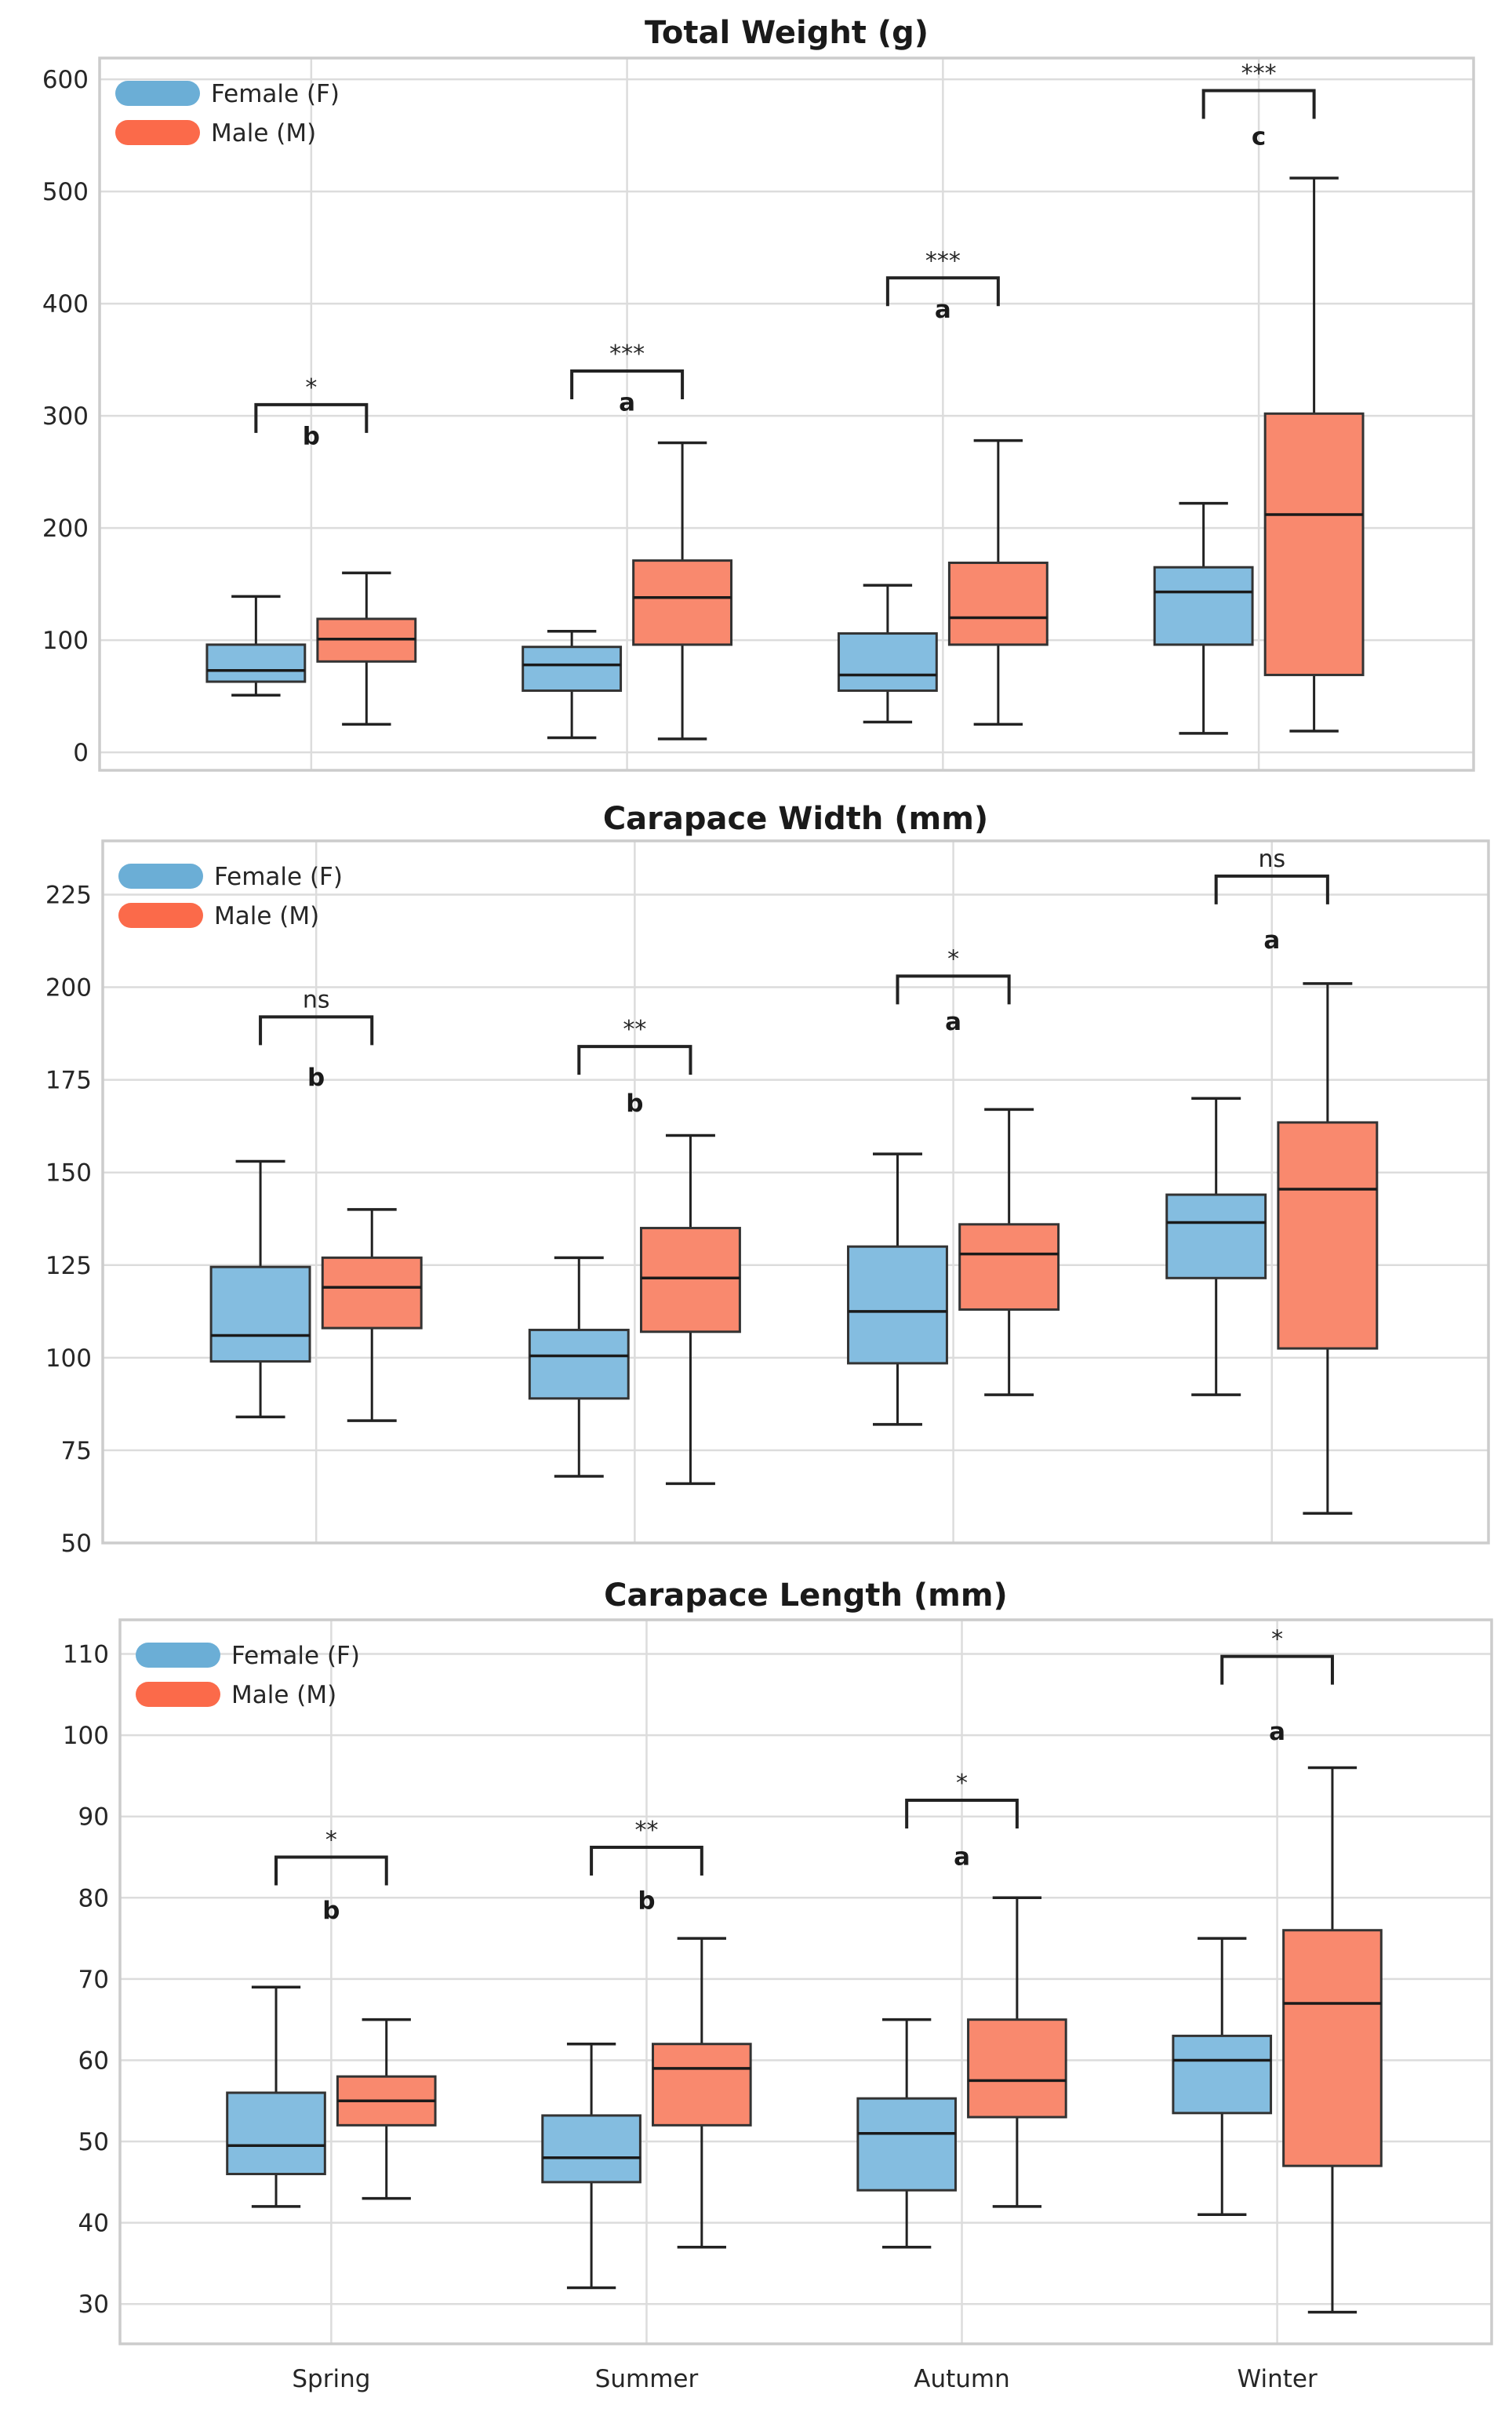 The image size is (1512, 2416). Describe the element at coordinates (93, 1980) in the screenshot. I see `y-tick-label: 70` at that location.